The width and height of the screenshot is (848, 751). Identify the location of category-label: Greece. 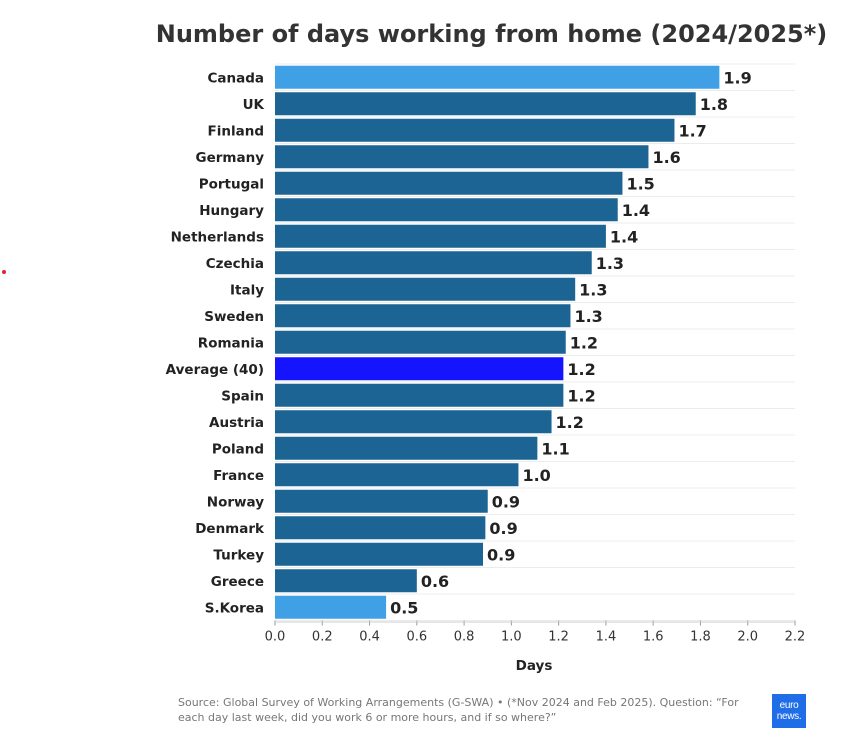
(237, 582).